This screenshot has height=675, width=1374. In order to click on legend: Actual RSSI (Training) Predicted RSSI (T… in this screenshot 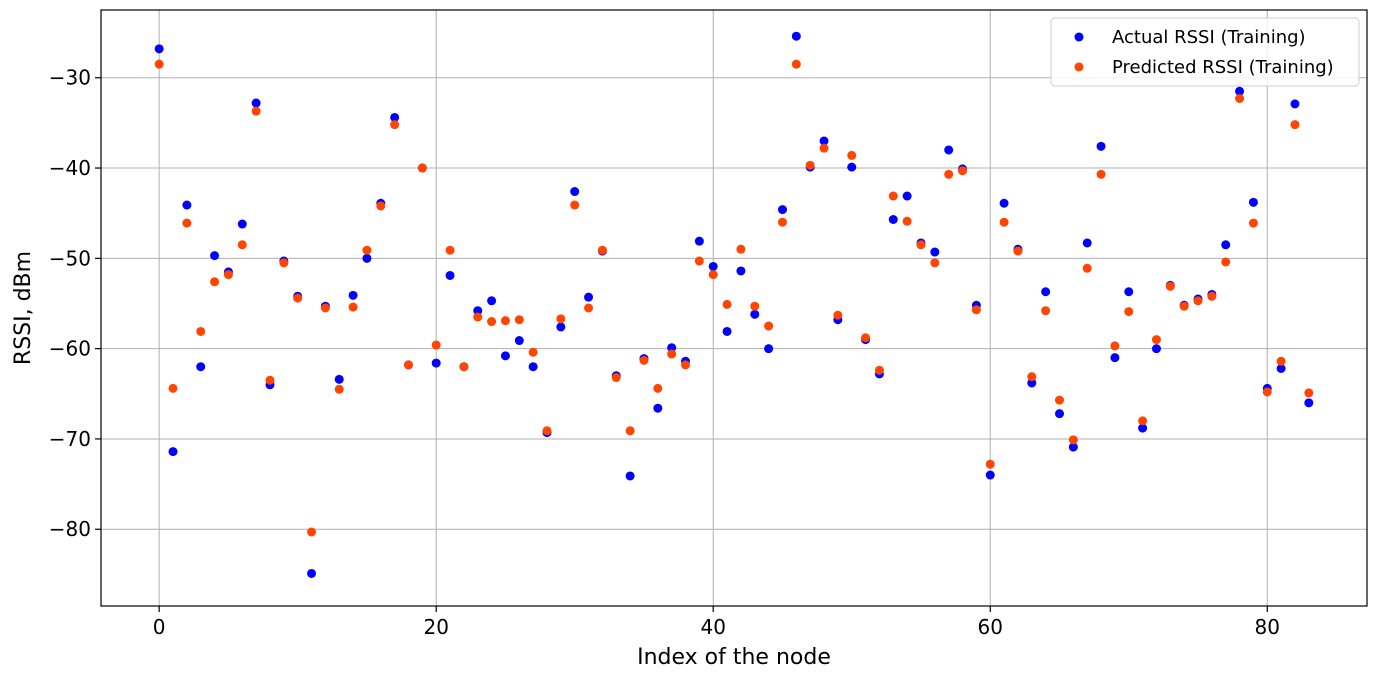, I will do `click(1205, 52)`.